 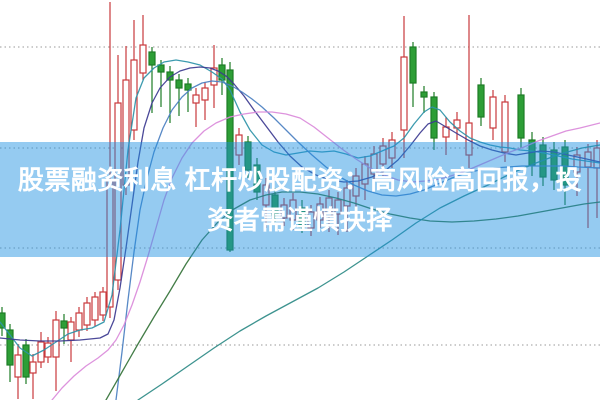 I want to click on headline-line-2: 资者需谨慎抉择, so click(x=300, y=220).